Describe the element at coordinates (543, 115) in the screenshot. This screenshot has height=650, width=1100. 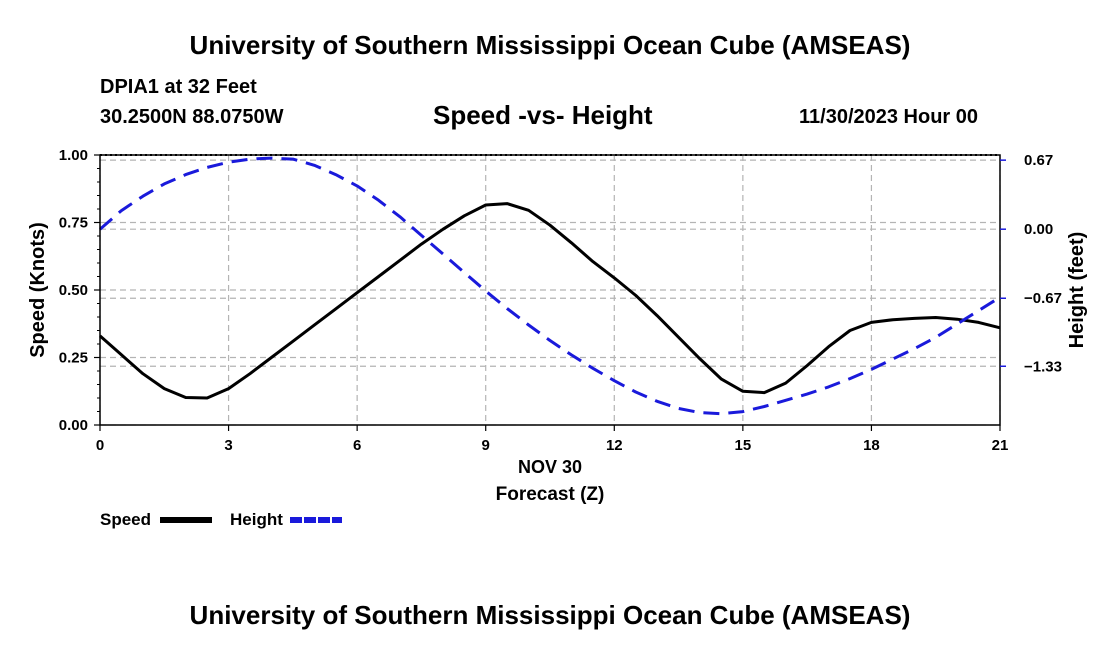
I see `chart-subtitle: Speed -vs- Height` at that location.